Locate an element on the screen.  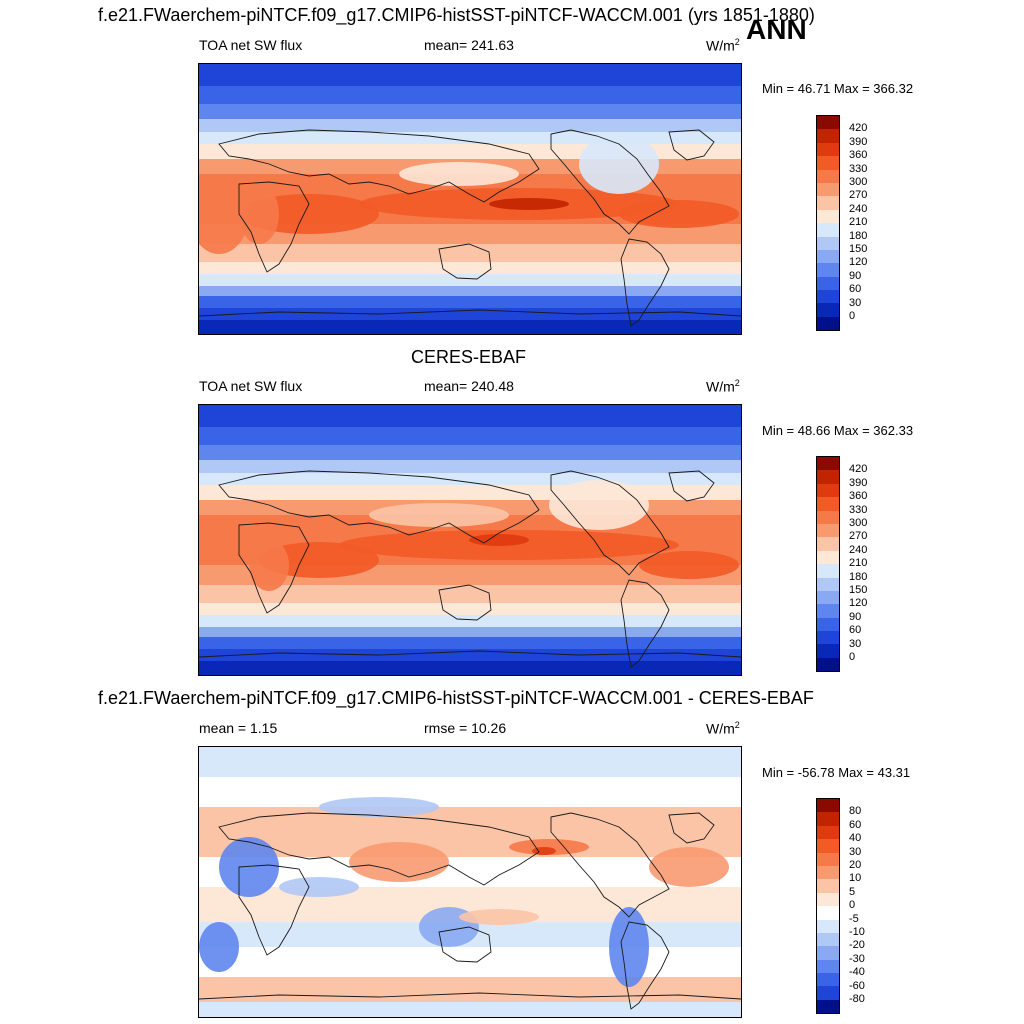
panel3-difference-map is located at coordinates (470, 882).